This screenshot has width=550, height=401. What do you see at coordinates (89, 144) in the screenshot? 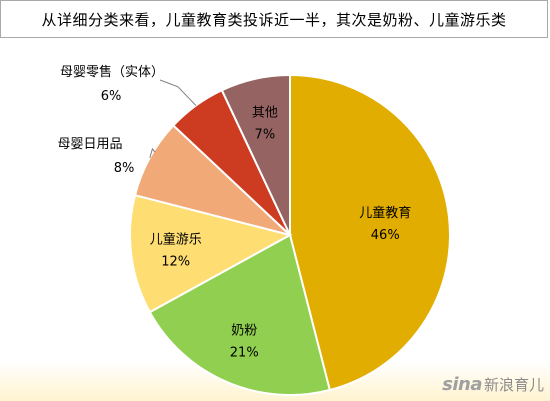
I see `slice-label: 母婴日用品` at bounding box center [89, 144].